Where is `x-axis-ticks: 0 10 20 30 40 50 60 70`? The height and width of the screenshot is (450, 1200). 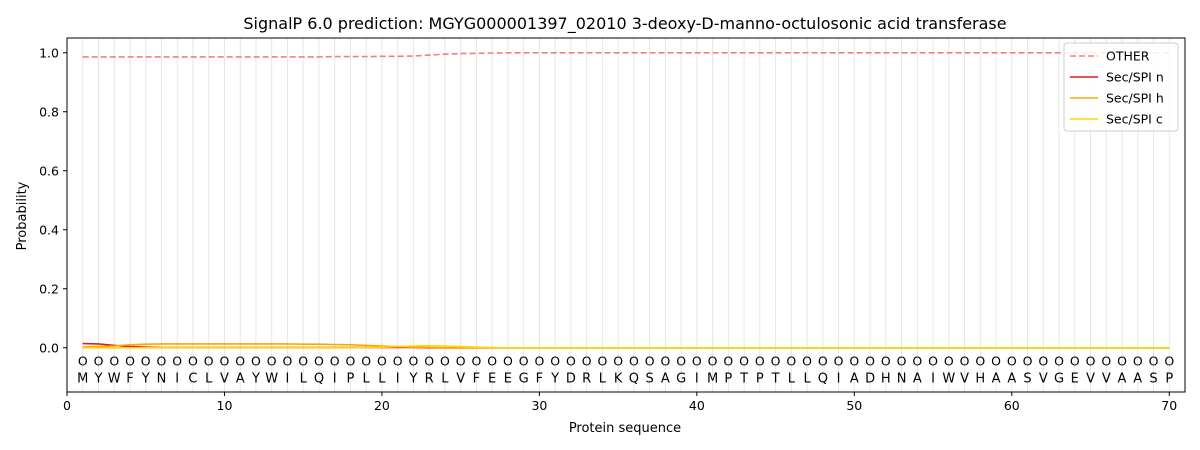
x-axis-ticks: 0 10 20 30 40 50 60 70 is located at coordinates (620, 402).